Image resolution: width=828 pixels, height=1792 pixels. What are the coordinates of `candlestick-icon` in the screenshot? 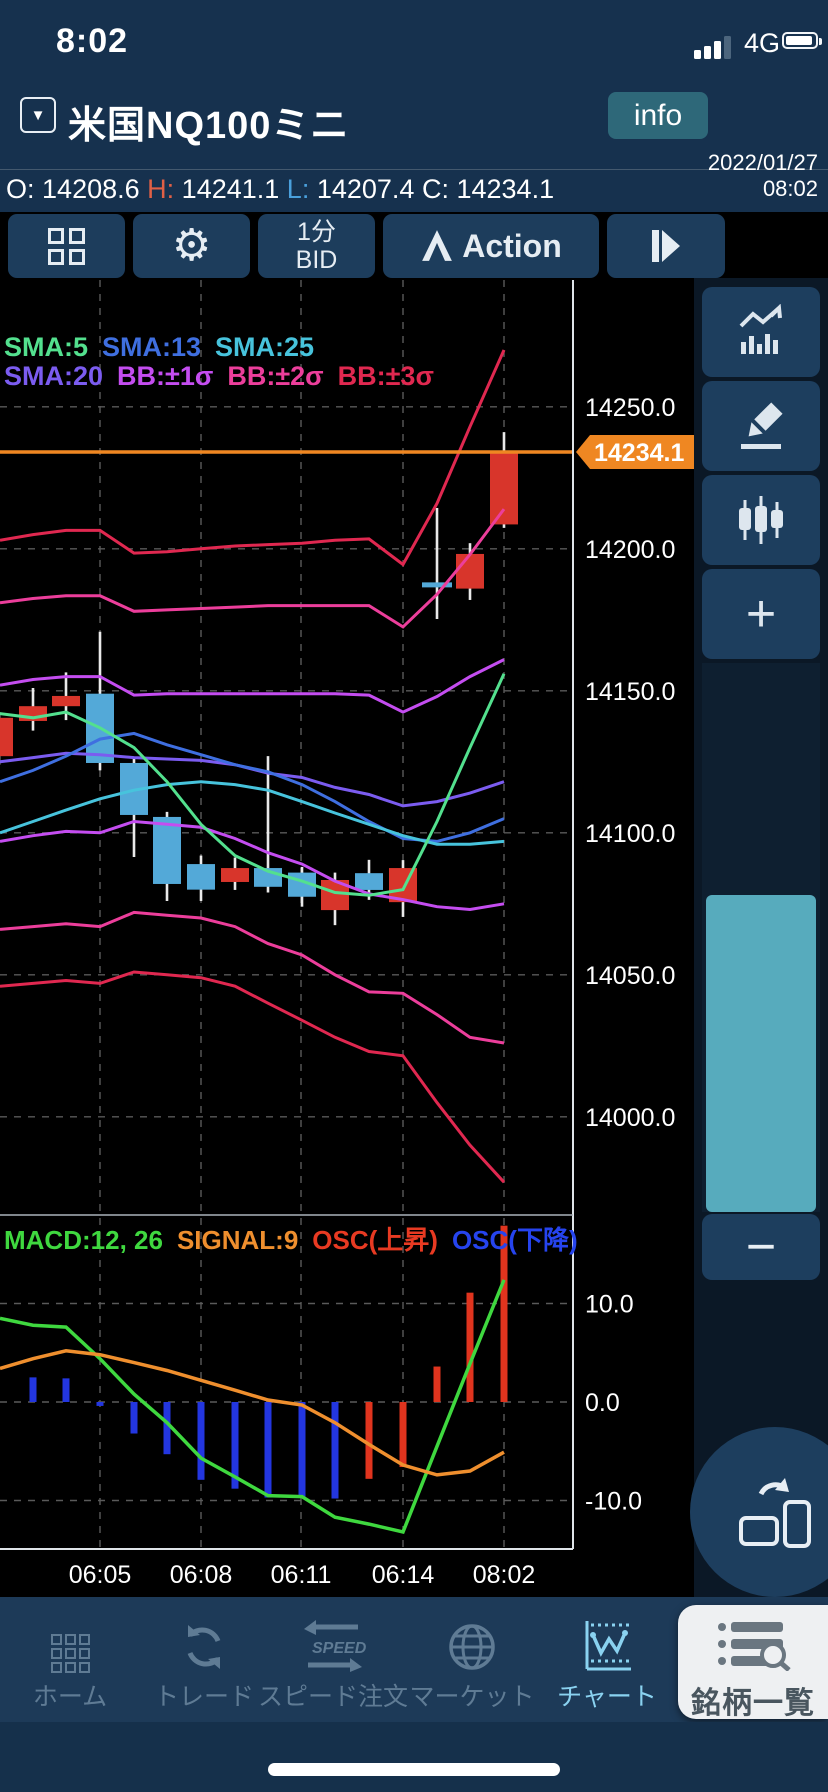 It's located at (761, 520).